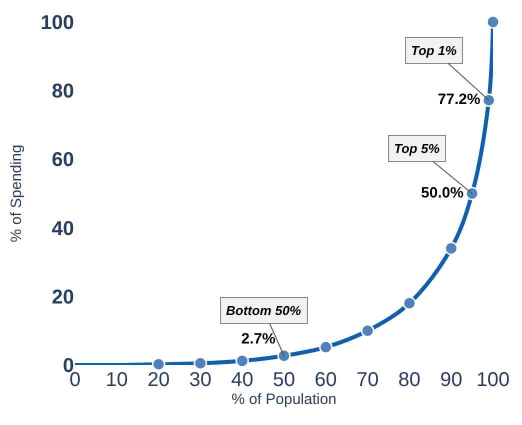 This screenshot has height=425, width=522. What do you see at coordinates (367, 380) in the screenshot?
I see `x-tick-label: 70` at bounding box center [367, 380].